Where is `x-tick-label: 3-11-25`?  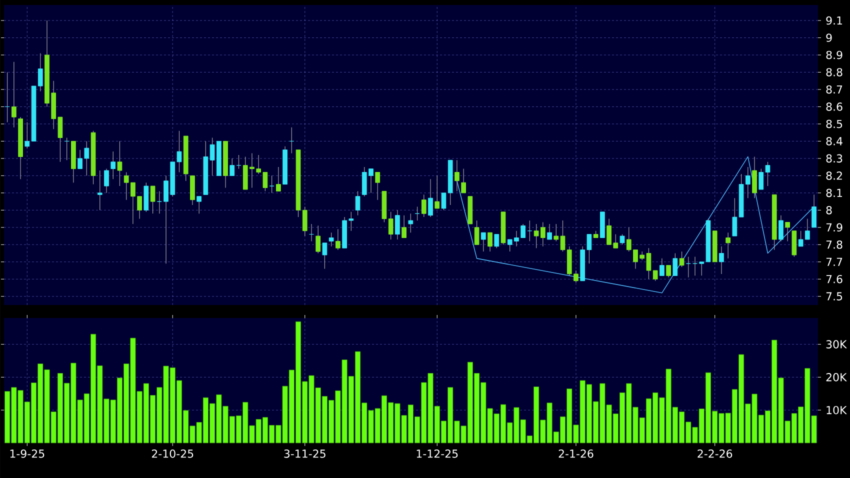 x-tick-label: 3-11-25 is located at coordinates (305, 454).